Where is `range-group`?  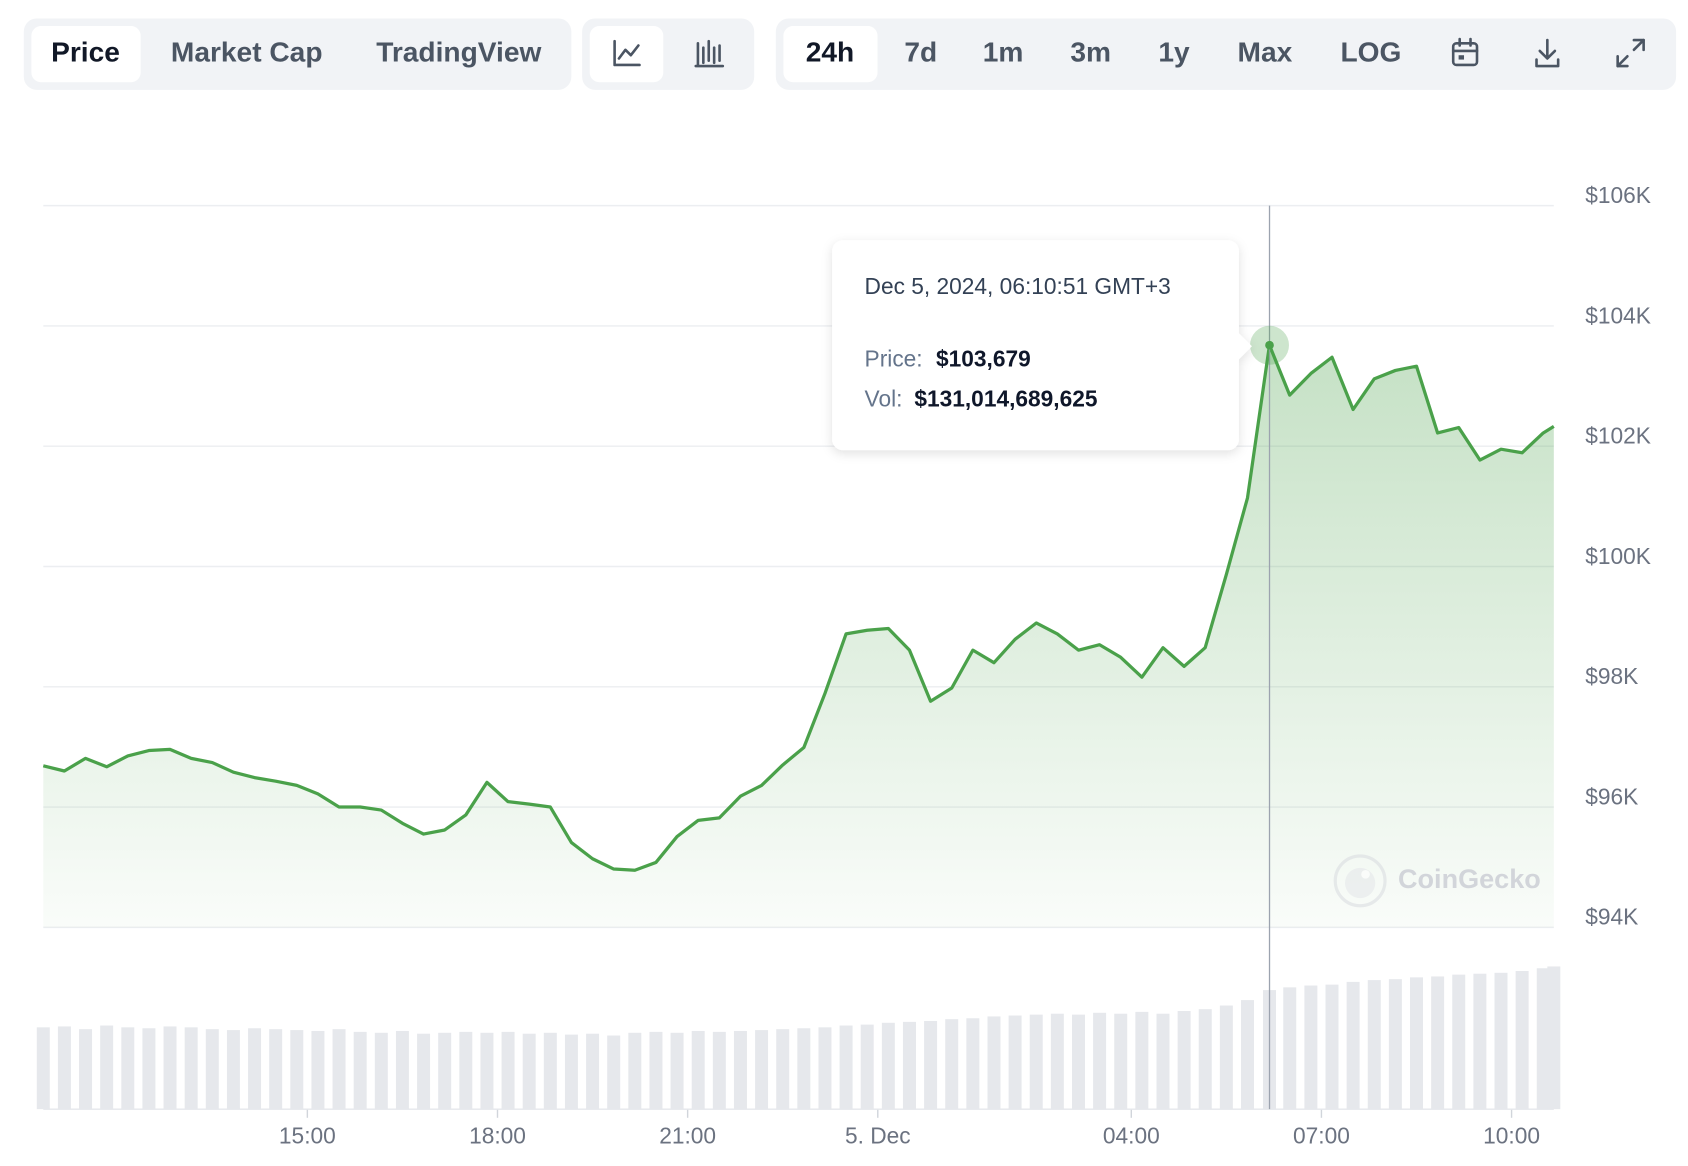
range-group is located at coordinates (1226, 54).